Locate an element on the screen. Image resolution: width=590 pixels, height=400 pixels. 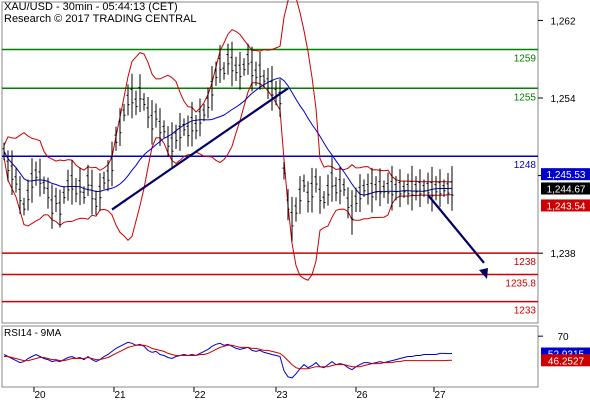
price-tag-label: 1,243.54 is located at coordinates (566, 206).